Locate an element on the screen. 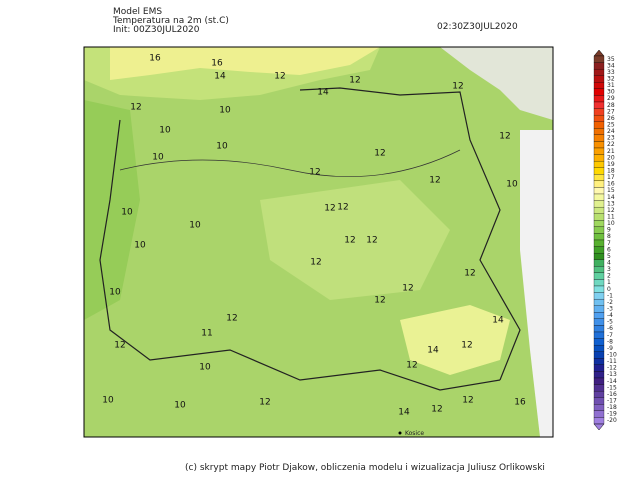  legend-label: 14 is located at coordinates (611, 197).